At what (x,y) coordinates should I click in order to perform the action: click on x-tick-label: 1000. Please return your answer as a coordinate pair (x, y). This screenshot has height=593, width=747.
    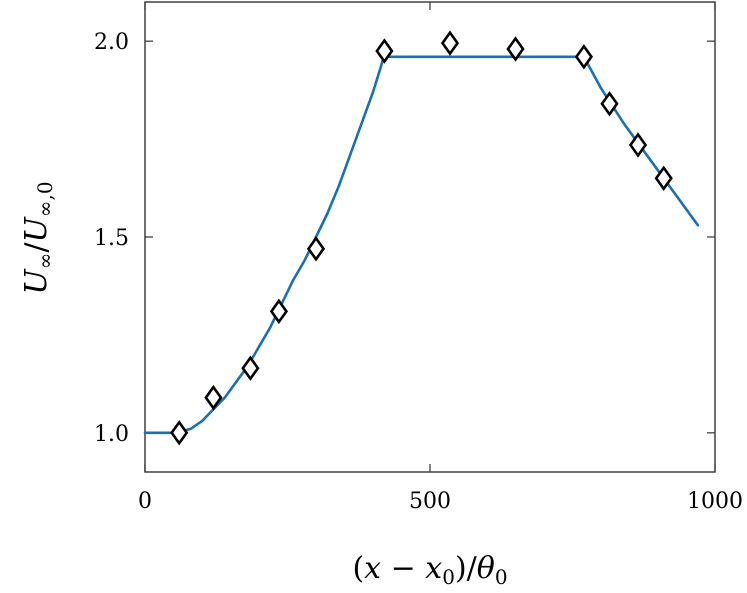
    Looking at the image, I should click on (715, 501).